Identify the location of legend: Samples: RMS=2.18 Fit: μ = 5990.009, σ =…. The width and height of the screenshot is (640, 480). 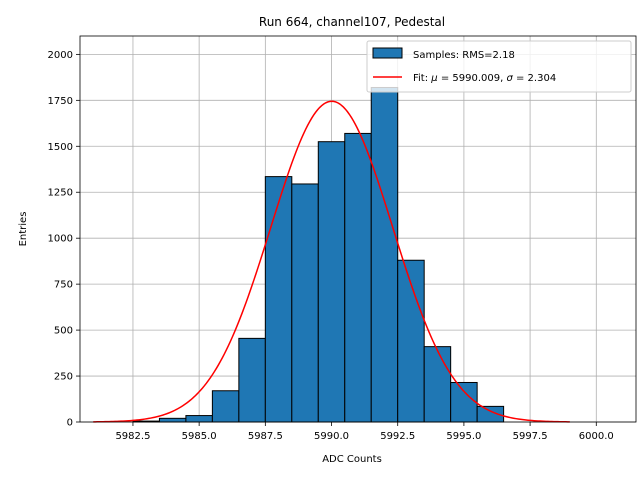
(499, 66).